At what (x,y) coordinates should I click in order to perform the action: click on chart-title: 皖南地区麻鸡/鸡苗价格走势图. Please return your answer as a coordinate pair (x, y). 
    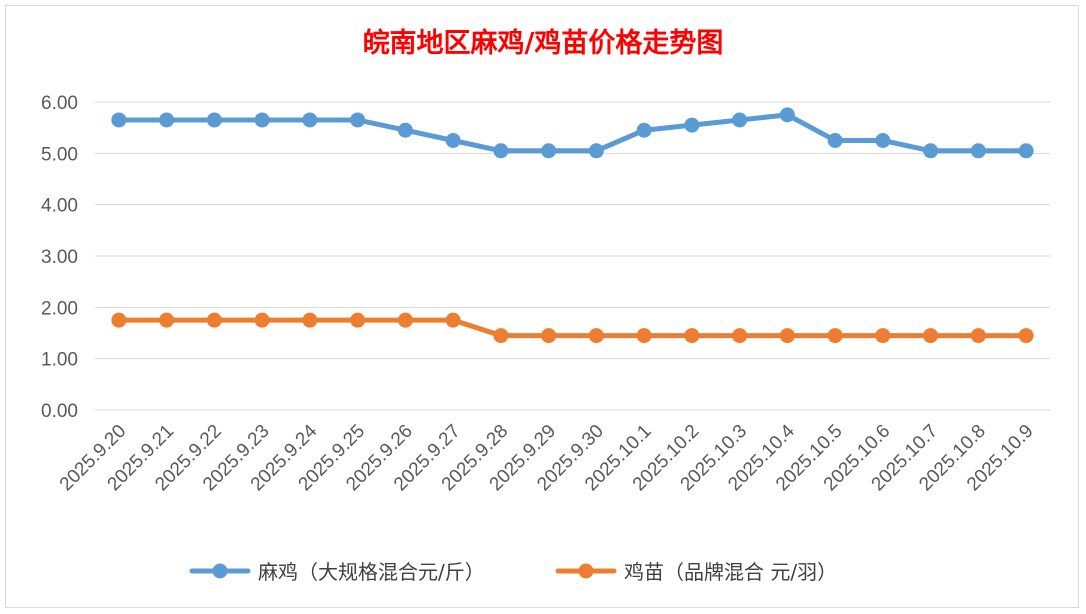
    Looking at the image, I should click on (543, 43).